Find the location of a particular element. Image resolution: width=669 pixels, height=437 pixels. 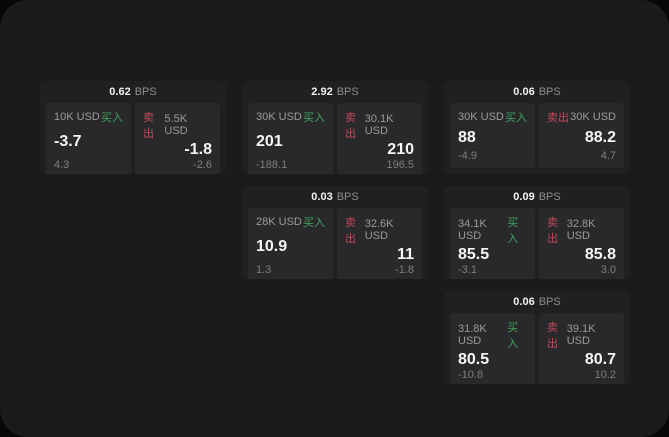

buy-panel: 34.1K USD 买入 85.5 -3.1 is located at coordinates (492, 243).